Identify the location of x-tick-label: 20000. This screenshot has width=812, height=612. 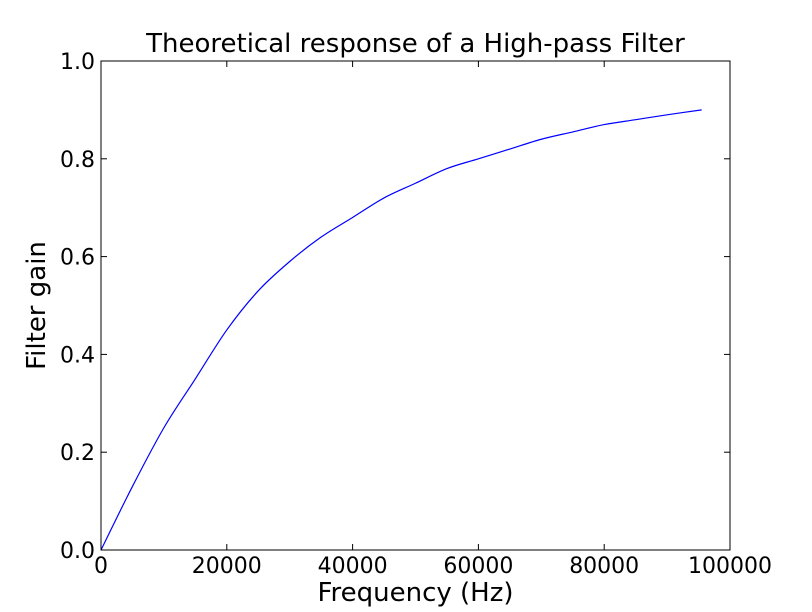
(227, 566).